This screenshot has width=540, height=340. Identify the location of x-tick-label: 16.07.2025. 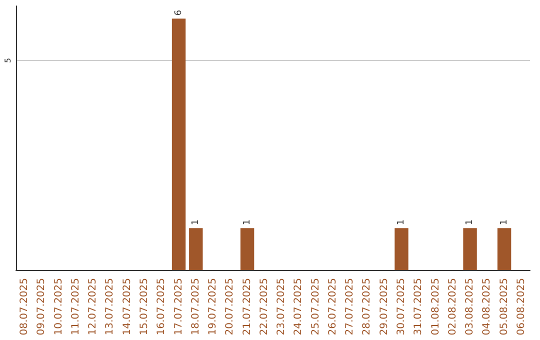
(162, 307).